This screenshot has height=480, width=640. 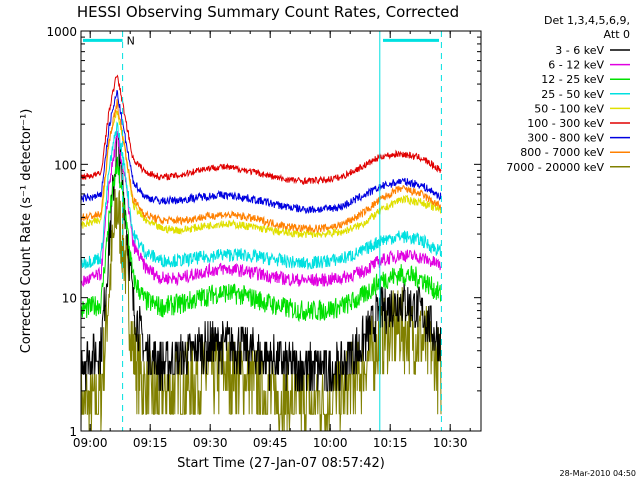 What do you see at coordinates (330, 443) in the screenshot?
I see `x-tick-label-4: 10:00` at bounding box center [330, 443].